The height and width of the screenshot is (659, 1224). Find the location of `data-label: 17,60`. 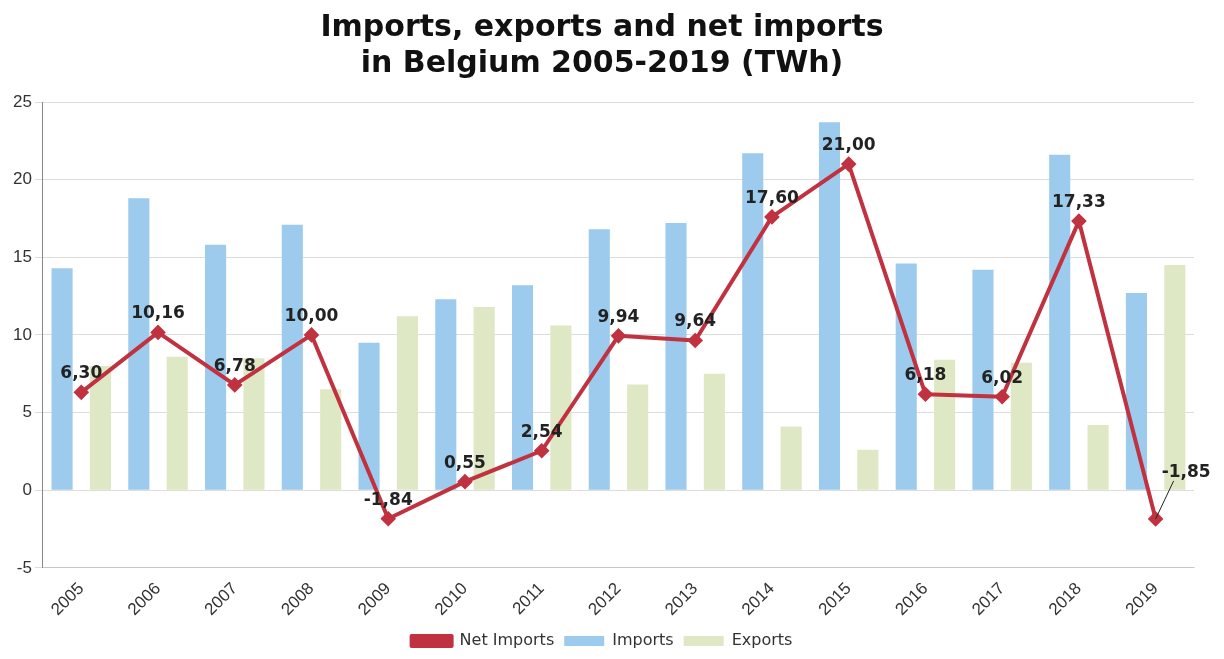

data-label: 17,60 is located at coordinates (772, 196).